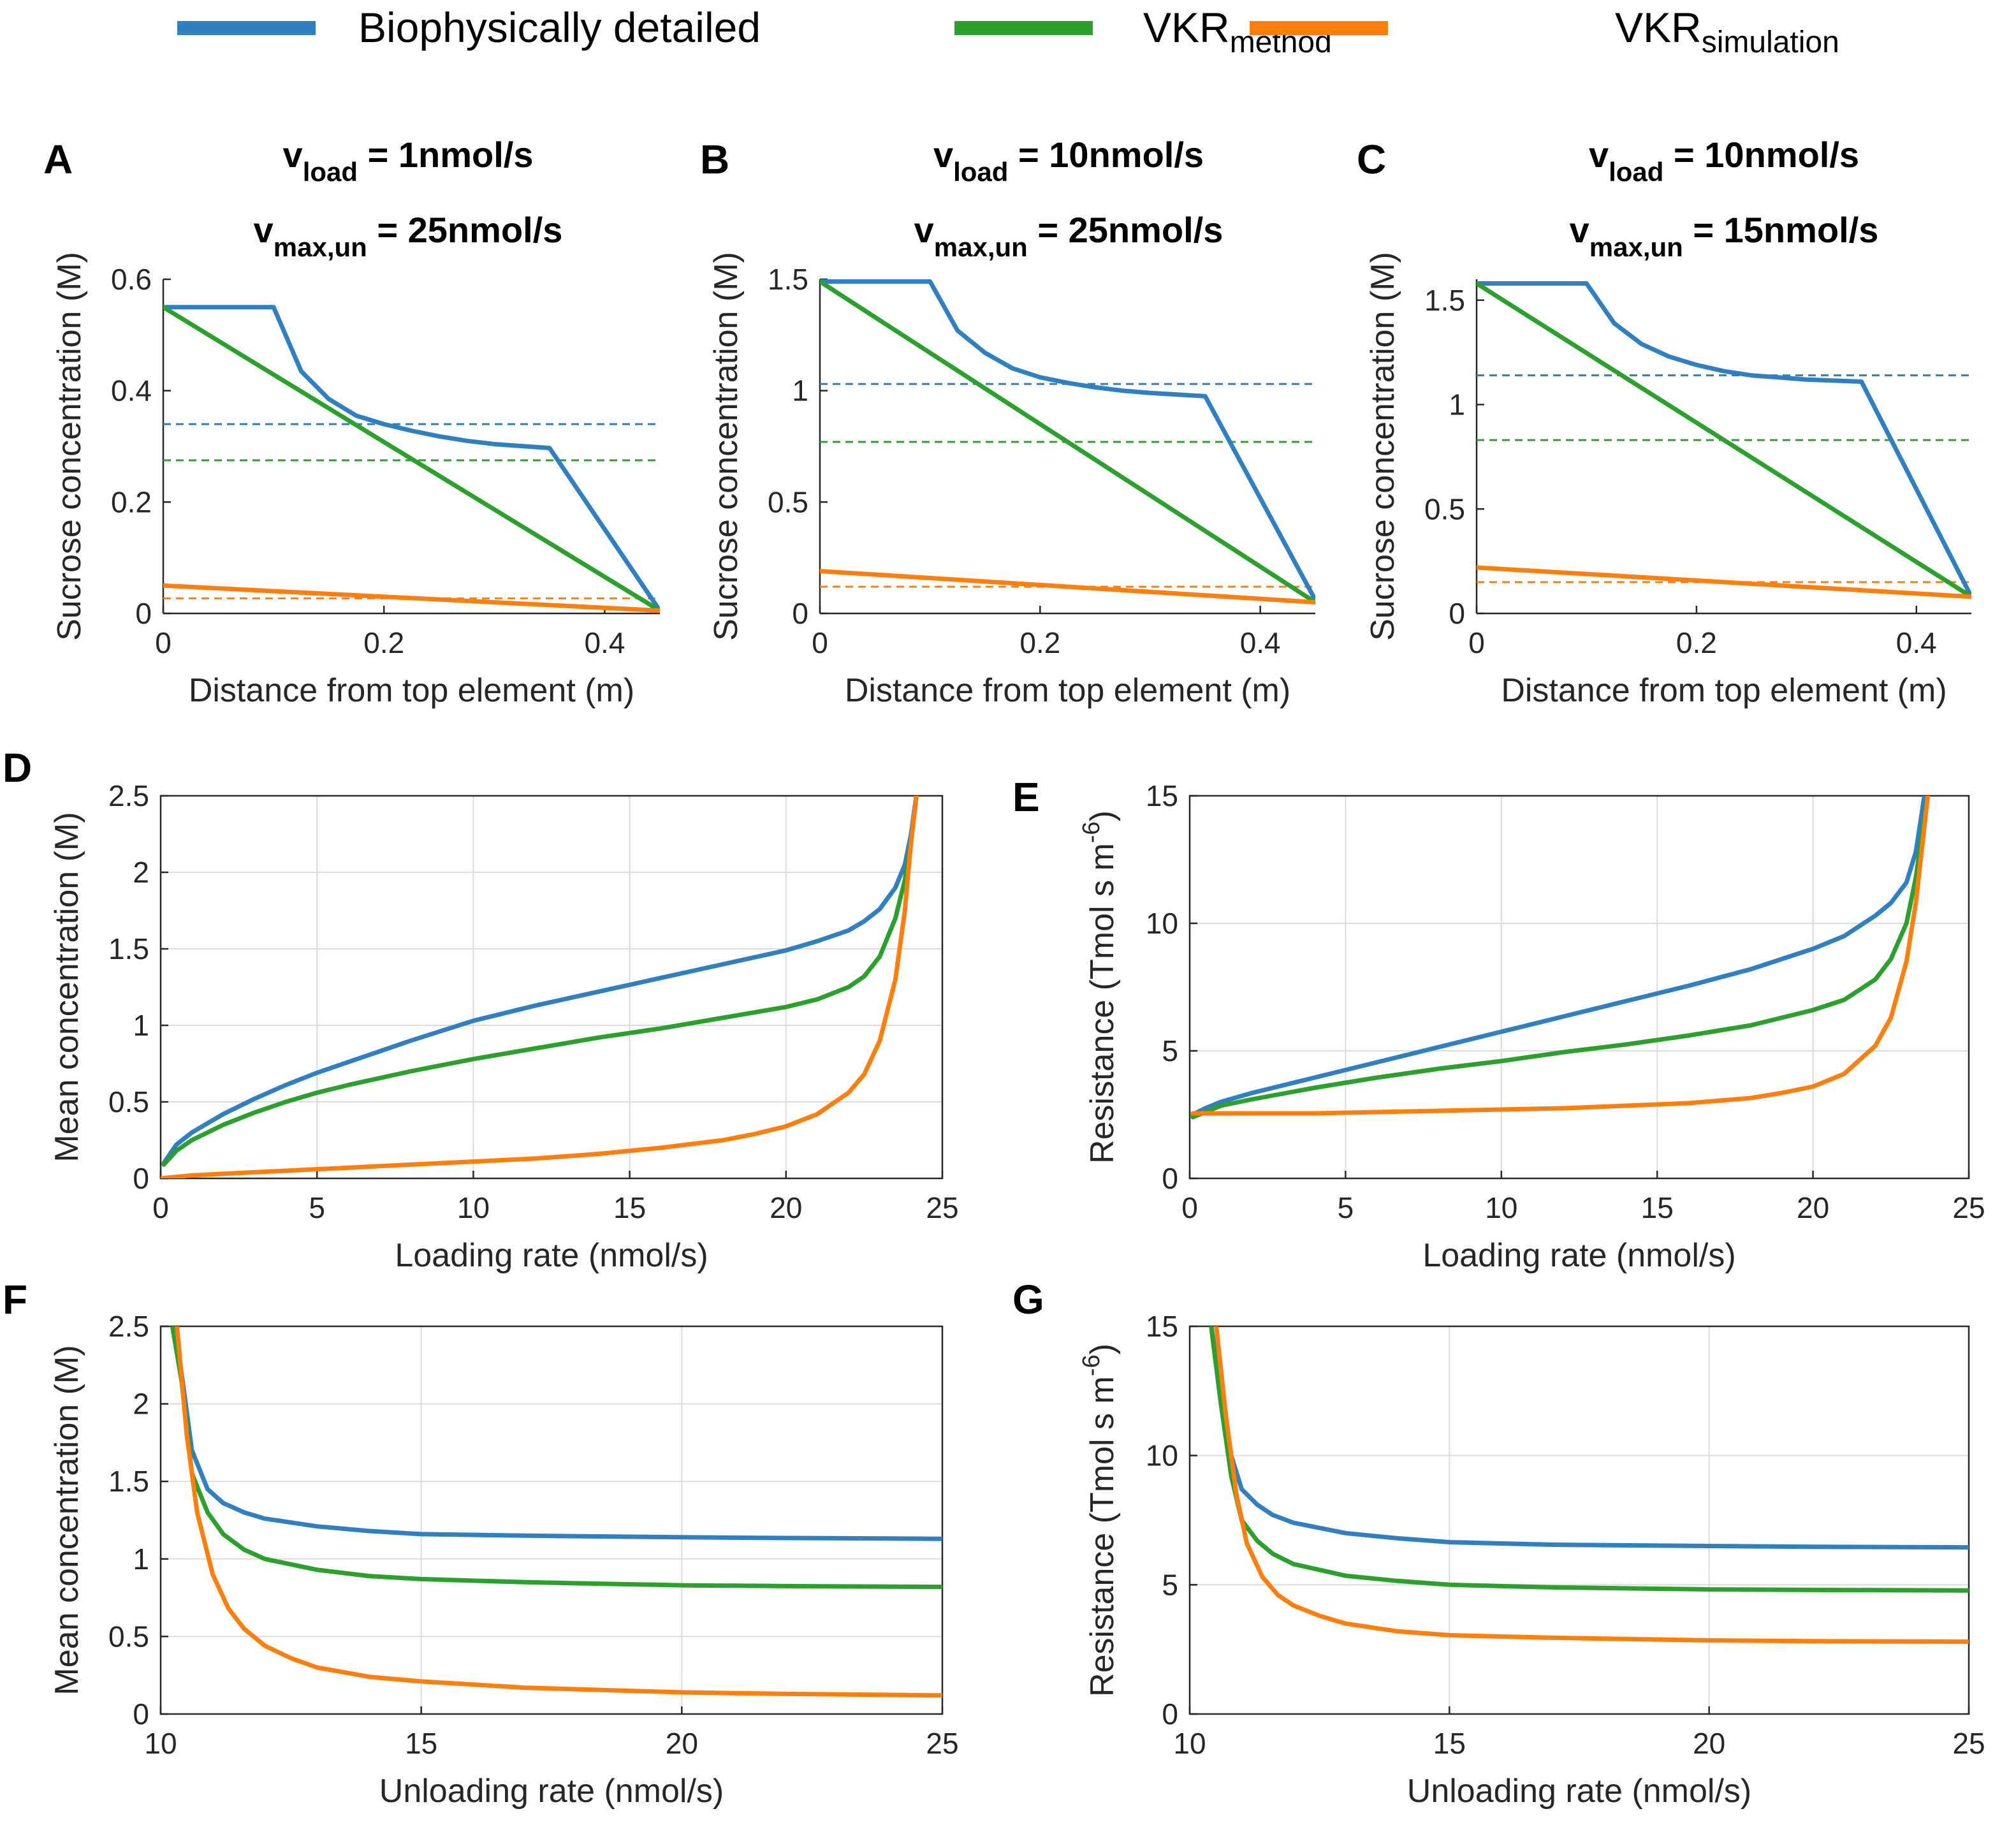 This screenshot has height=1839, width=2016. I want to click on y-axis-label-sup: -6, so click(1091, 832).